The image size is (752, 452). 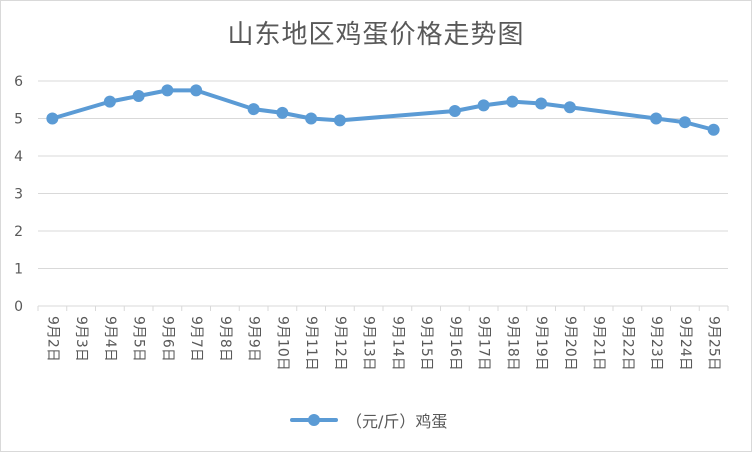 What do you see at coordinates (484, 343) in the screenshot?
I see `x-tick-label: 9月17日` at bounding box center [484, 343].